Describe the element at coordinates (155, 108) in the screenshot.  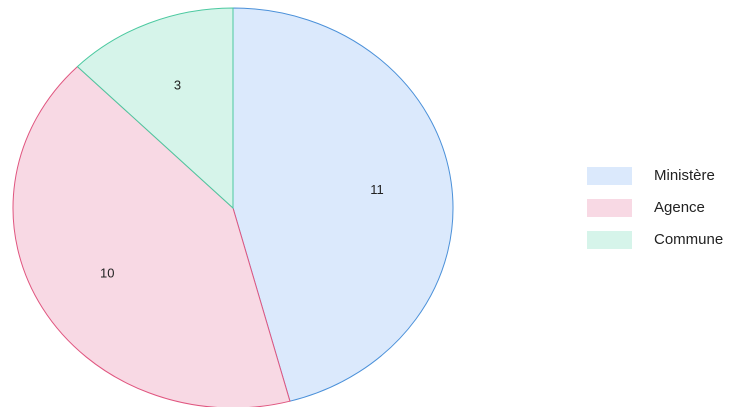
I see `pie-slice` at that location.